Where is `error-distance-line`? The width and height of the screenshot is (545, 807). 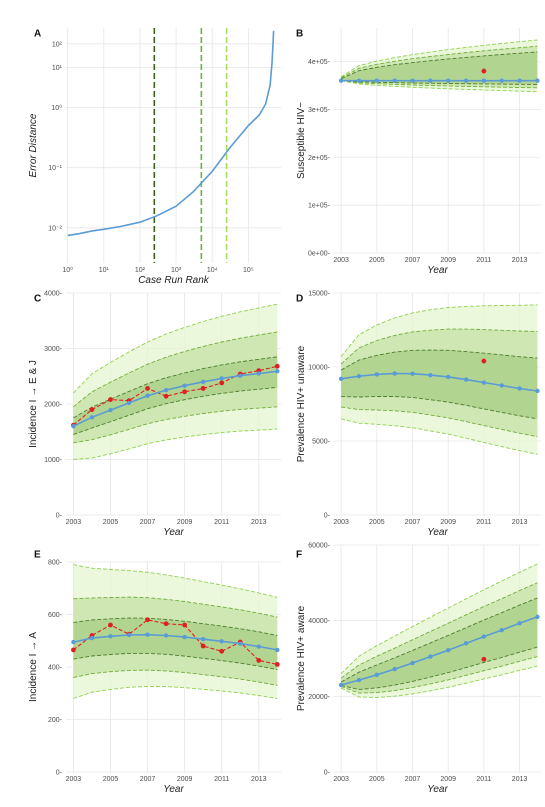 error-distance-line is located at coordinates (171, 133).